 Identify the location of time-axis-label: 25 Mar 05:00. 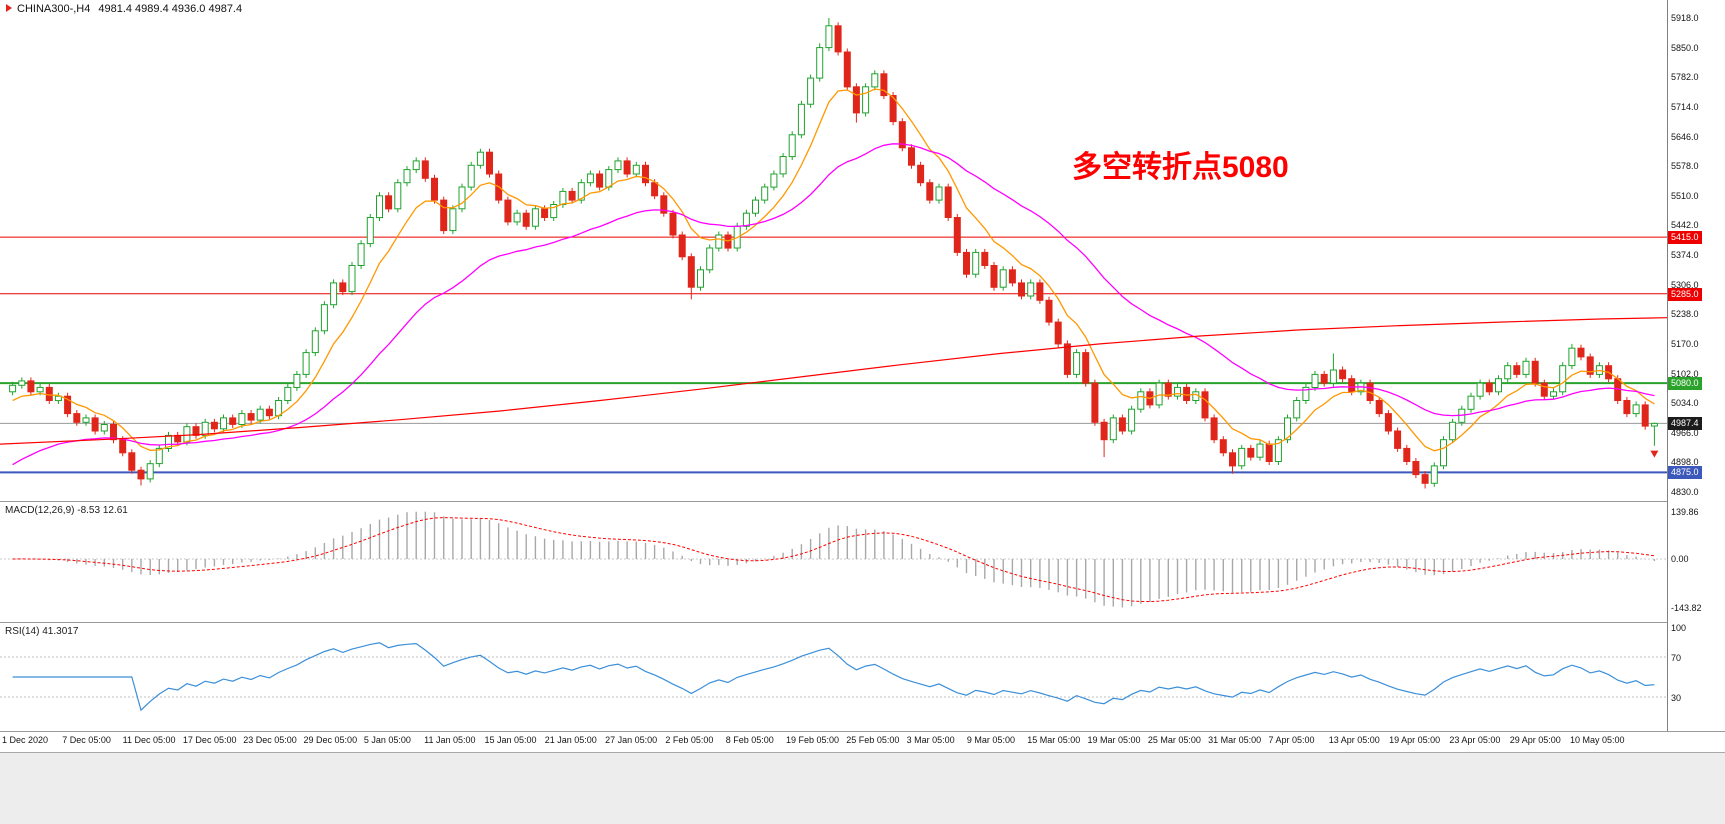
(1174, 740).